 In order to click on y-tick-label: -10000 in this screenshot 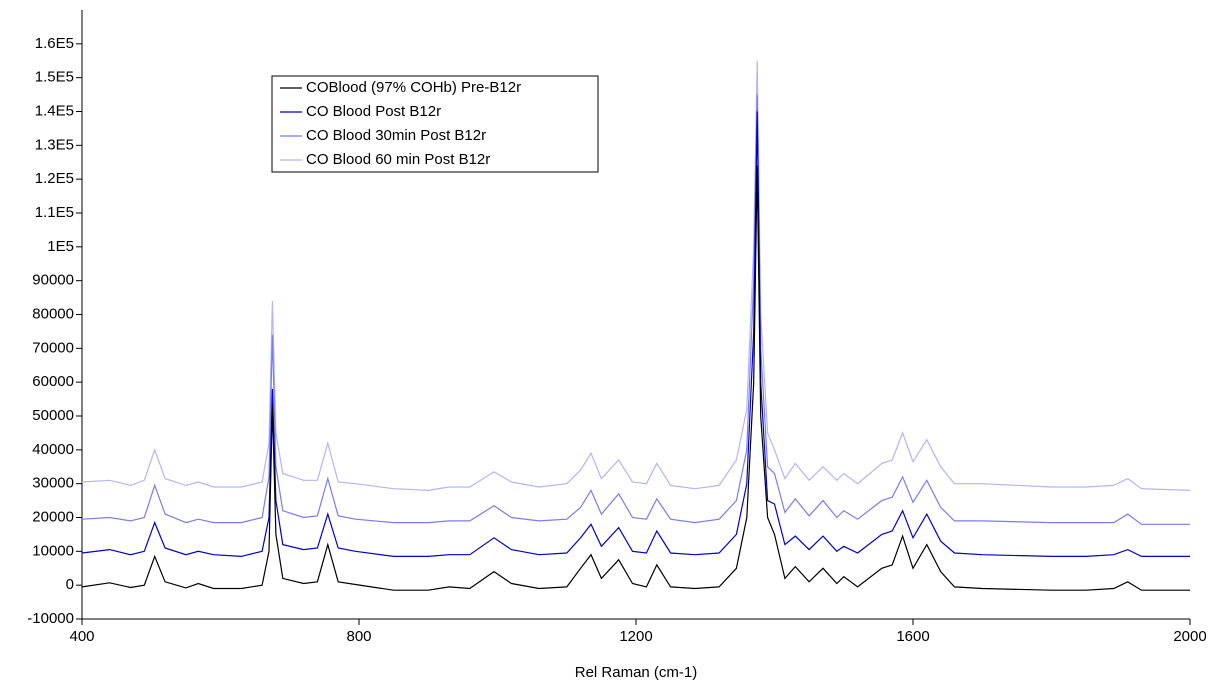, I will do `click(50, 618)`.